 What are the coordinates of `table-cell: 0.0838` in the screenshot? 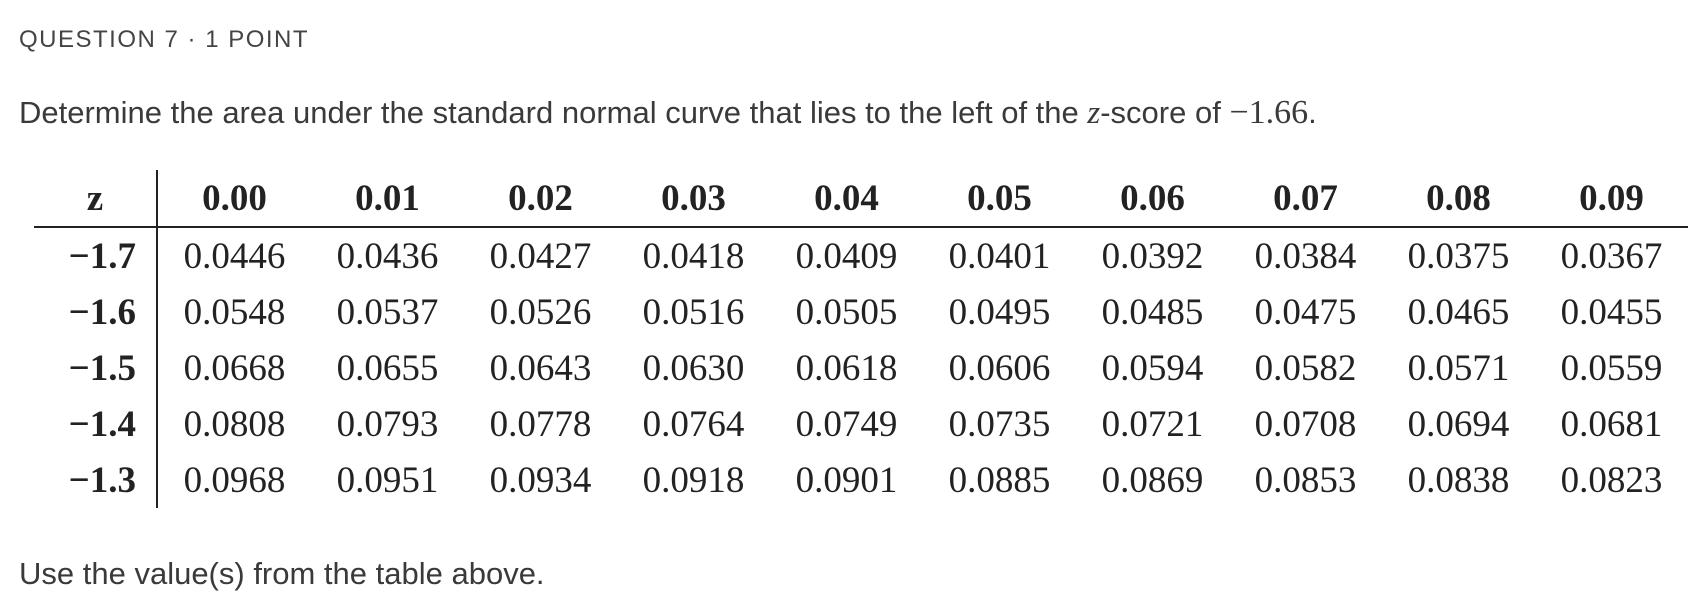 It's located at (1458, 480).